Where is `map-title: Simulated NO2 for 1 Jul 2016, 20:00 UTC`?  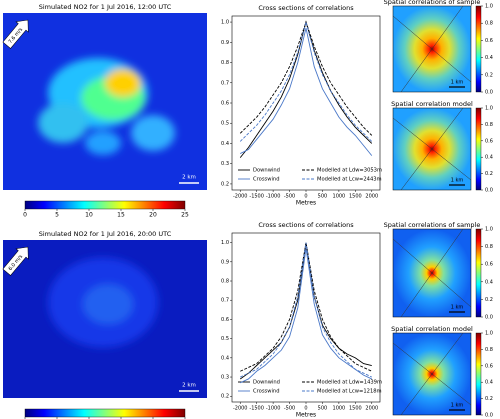 map-title: Simulated NO2 for 1 Jul 2016, 20:00 UTC is located at coordinates (105, 234).